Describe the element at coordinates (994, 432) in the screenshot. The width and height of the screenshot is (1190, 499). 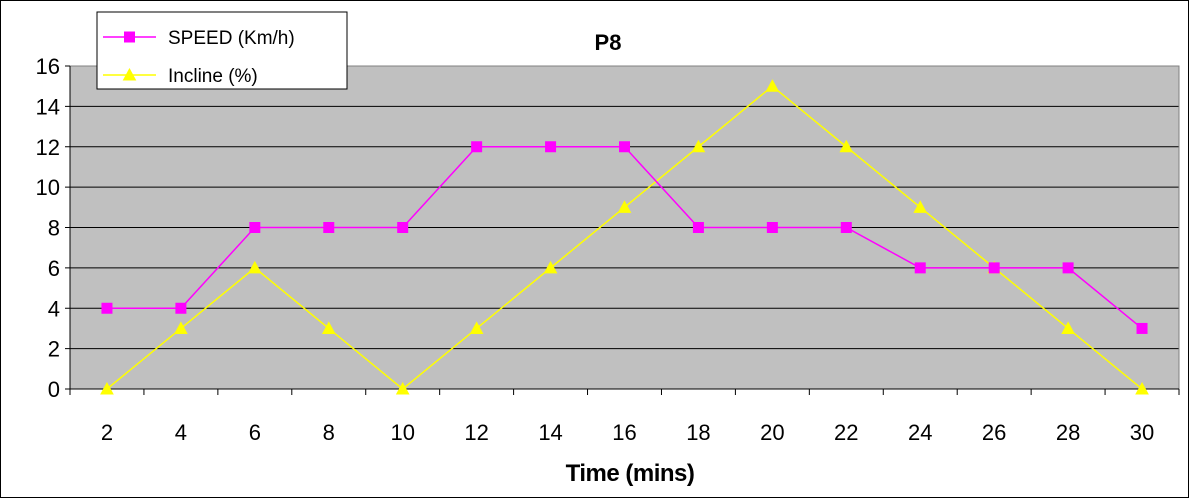
I see `x-tick-label: 26` at that location.